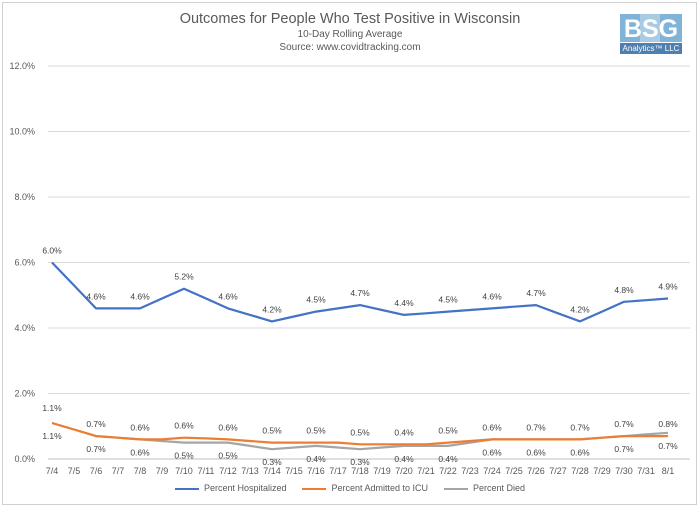 This screenshot has height=508, width=700. Describe the element at coordinates (24, 394) in the screenshot. I see `y-tick-label: 2.0%` at that location.